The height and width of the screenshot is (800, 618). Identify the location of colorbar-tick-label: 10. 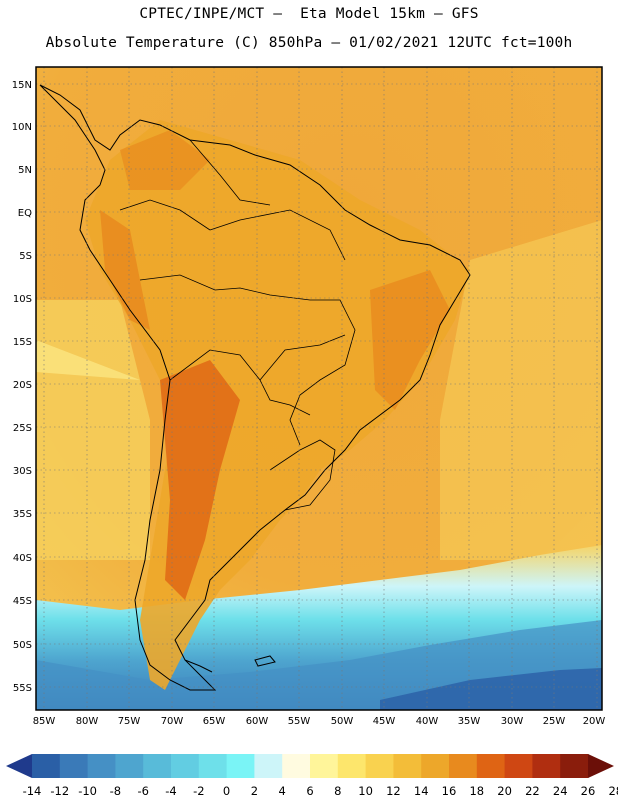
(365, 791).